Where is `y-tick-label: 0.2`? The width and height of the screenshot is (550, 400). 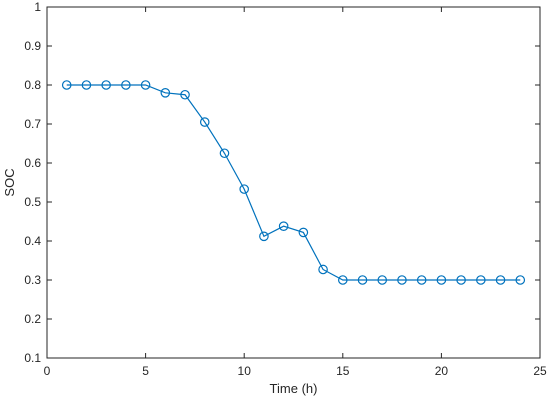
y-tick-label: 0.2 is located at coordinates (32, 319).